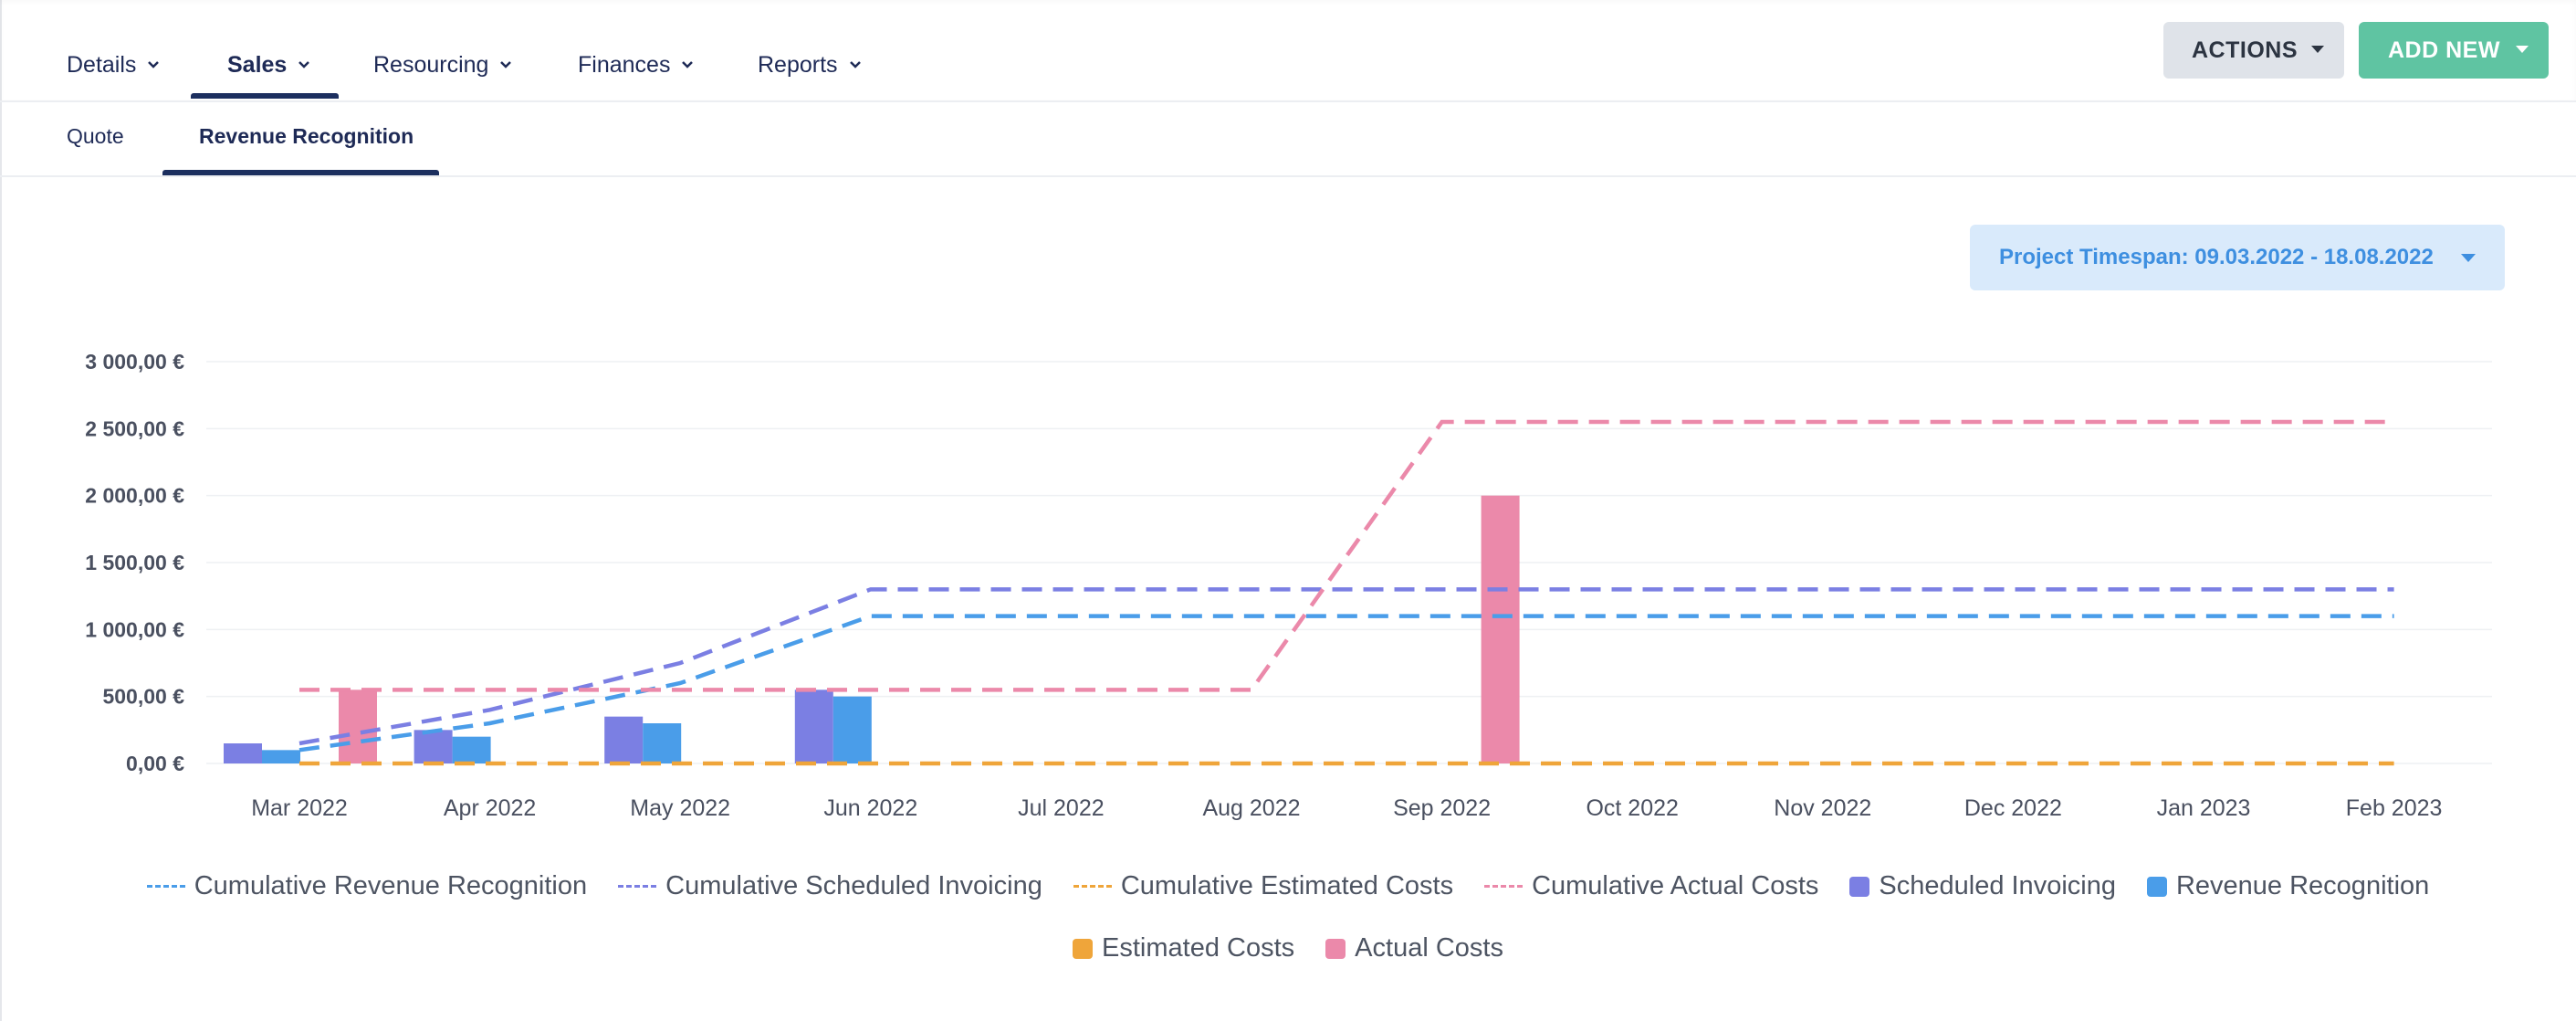 The image size is (2576, 1021). What do you see at coordinates (143, 697) in the screenshot?
I see `y-tick-label: 500,00 €` at bounding box center [143, 697].